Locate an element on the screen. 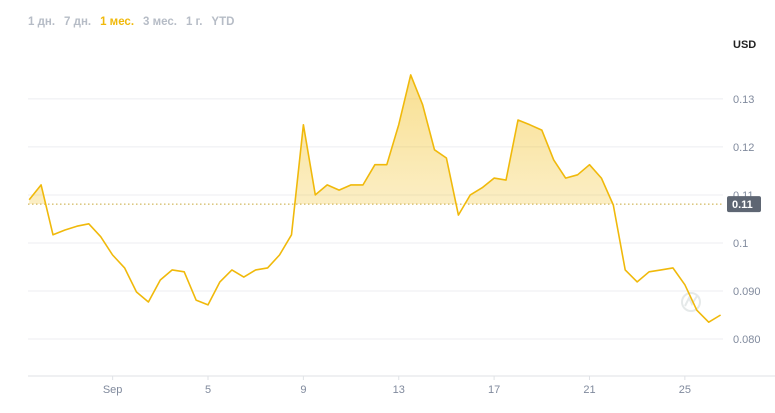 The image size is (775, 413). x-tick-label: 13 is located at coordinates (399, 390).